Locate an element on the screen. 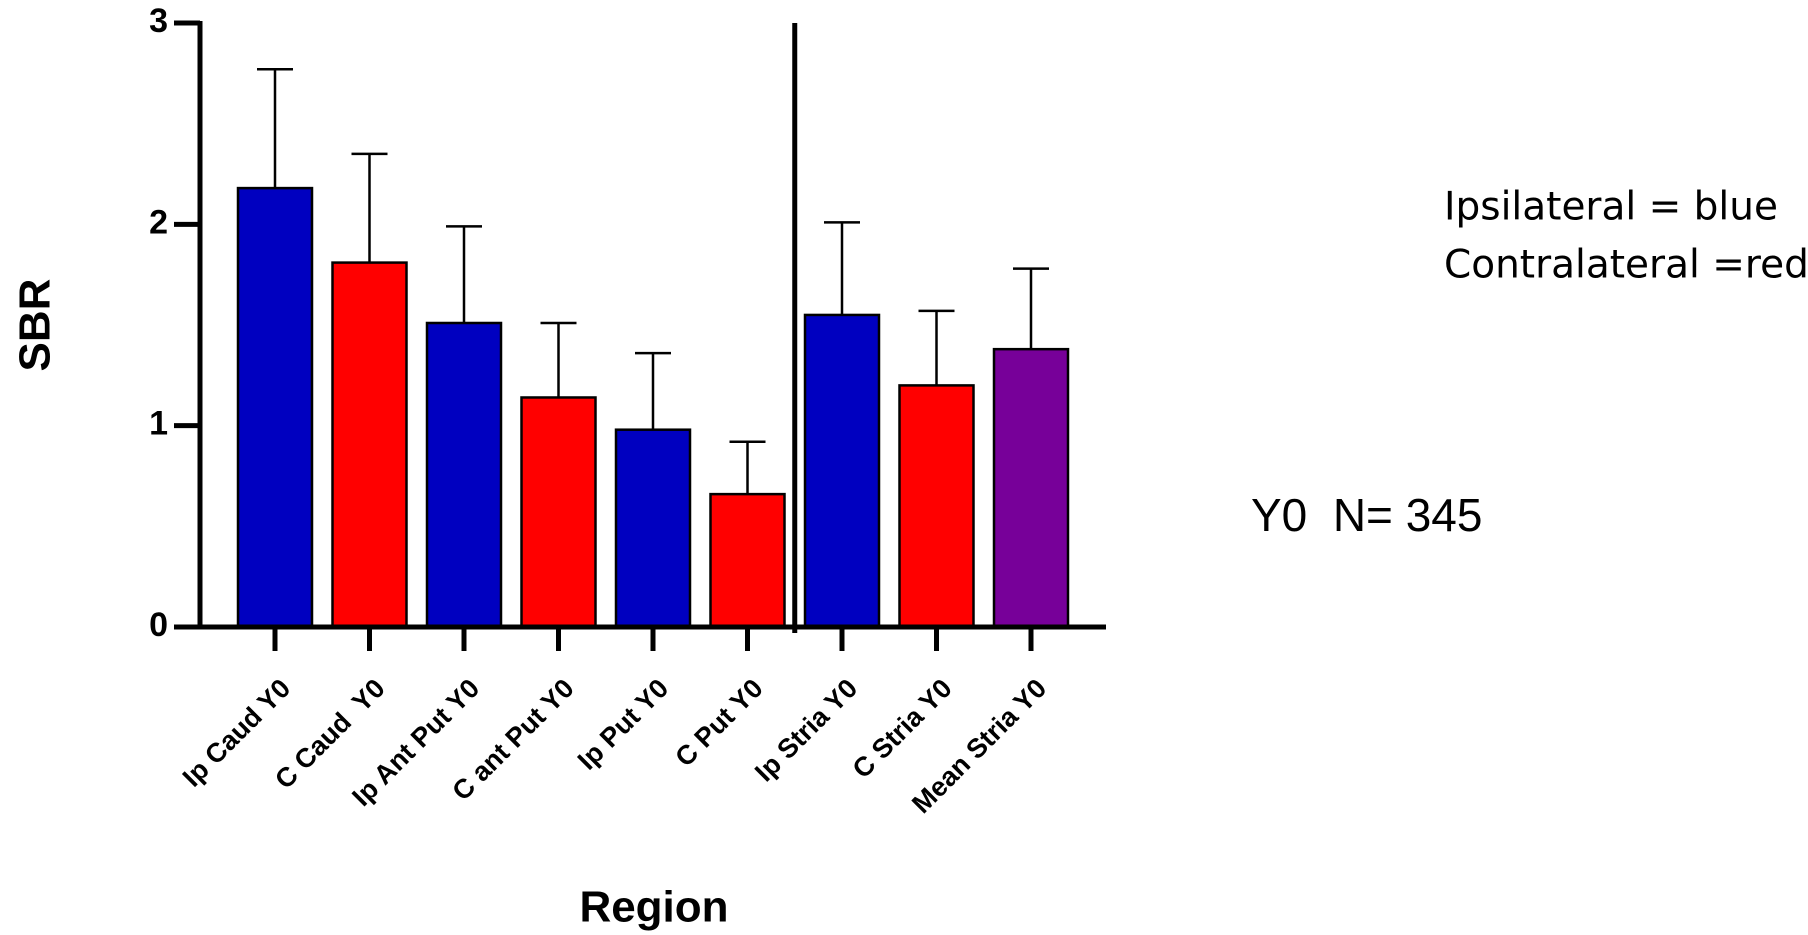  legend-note: Ipsilateral = blue is located at coordinates (1611, 207).